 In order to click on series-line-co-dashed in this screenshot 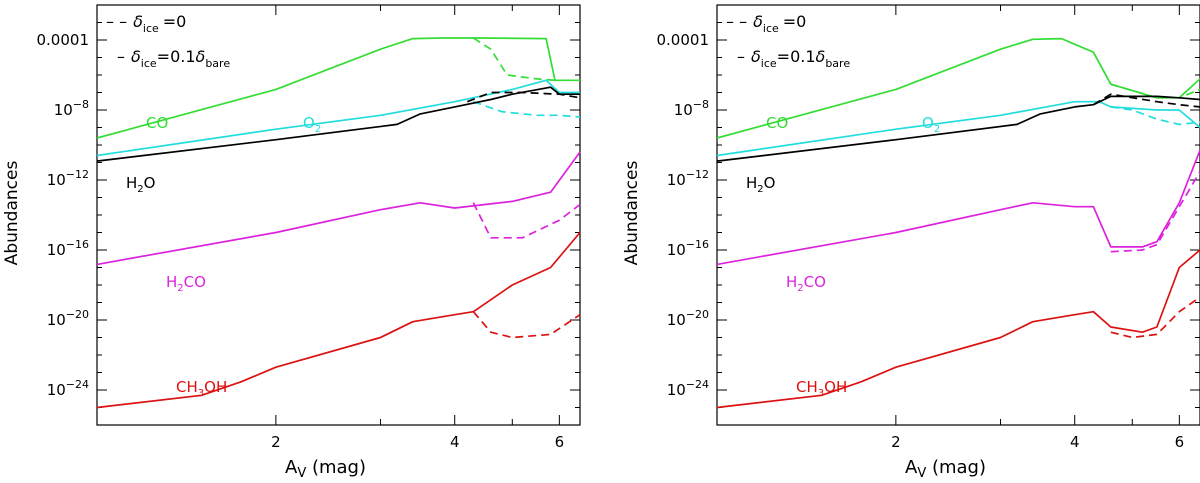, I will do `click(514, 59)`.